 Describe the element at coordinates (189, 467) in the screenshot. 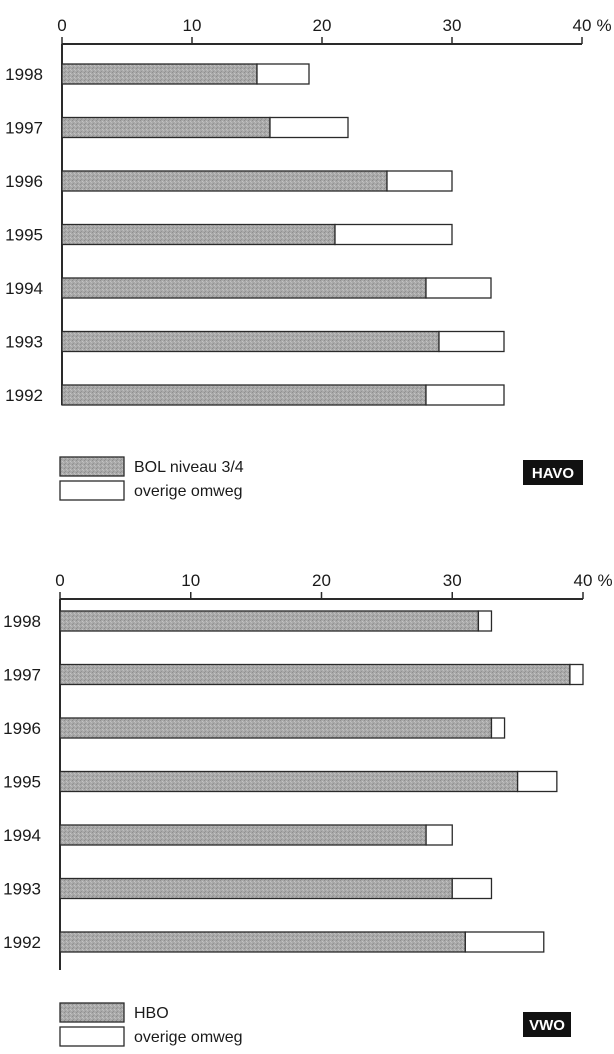

I see `legend-label: BOL niveau 3/4` at that location.